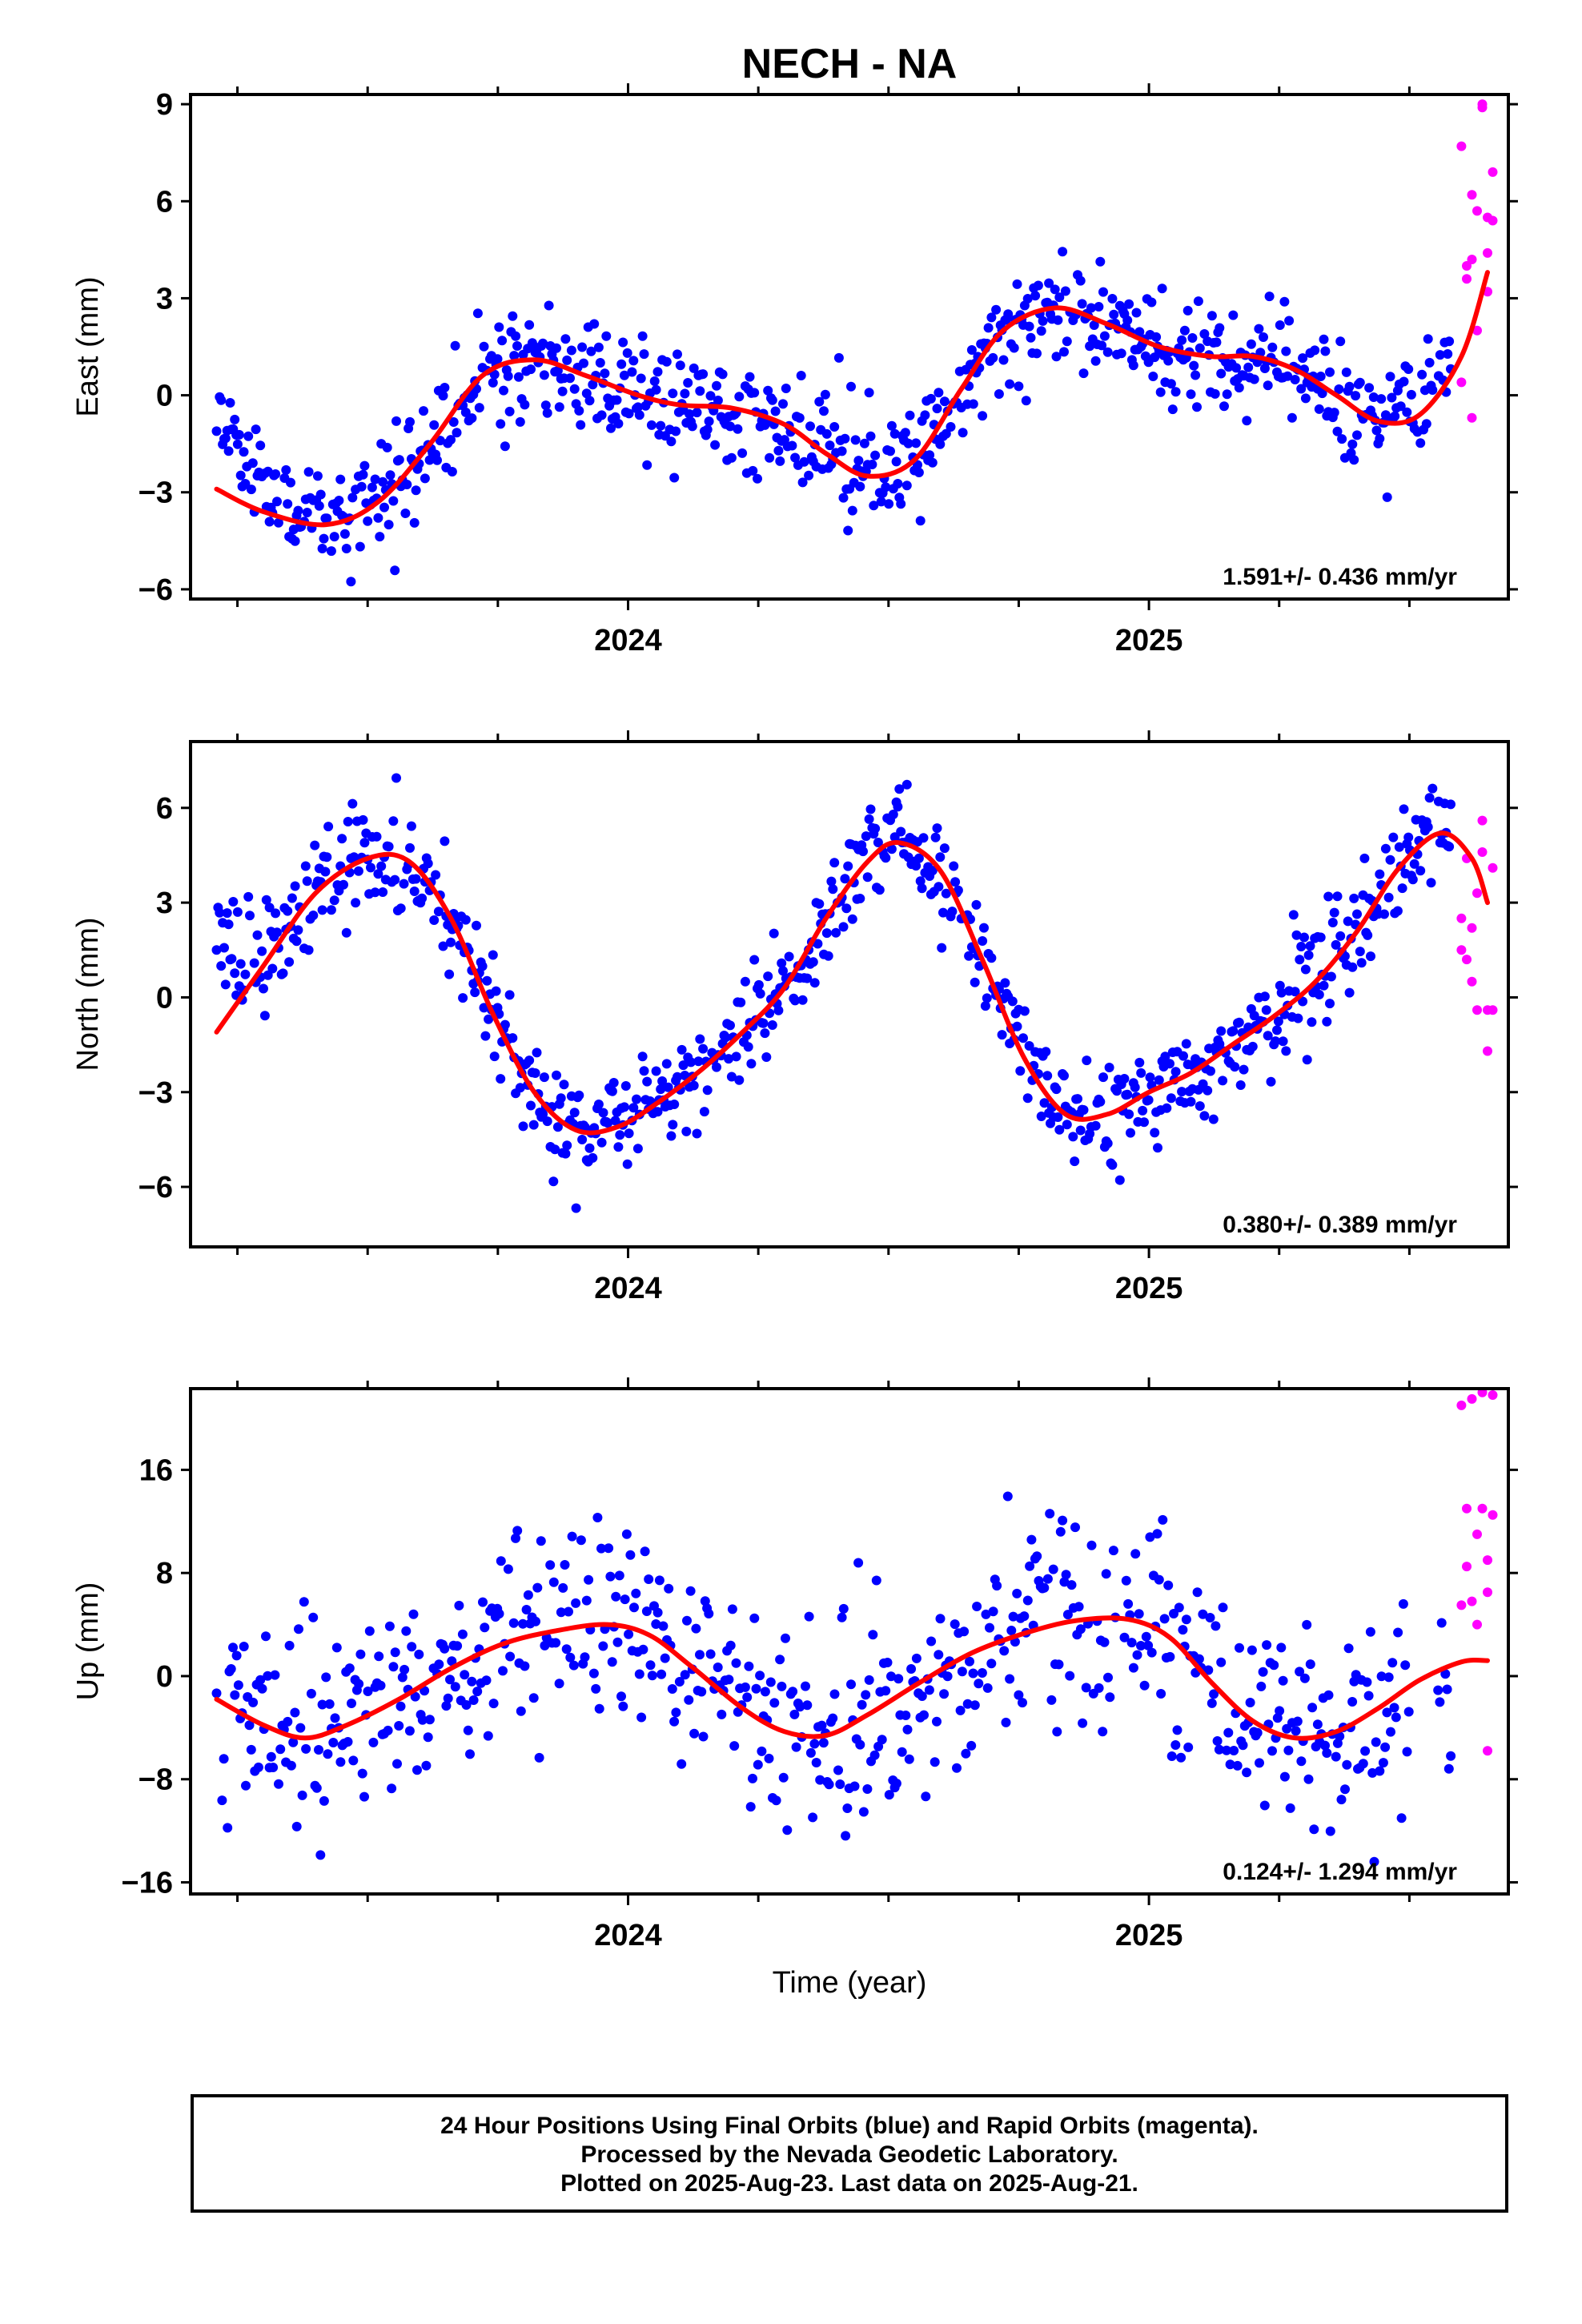 Image resolution: width=1582 pixels, height=2324 pixels. I want to click on y-tick-label: −3, so click(156, 1093).